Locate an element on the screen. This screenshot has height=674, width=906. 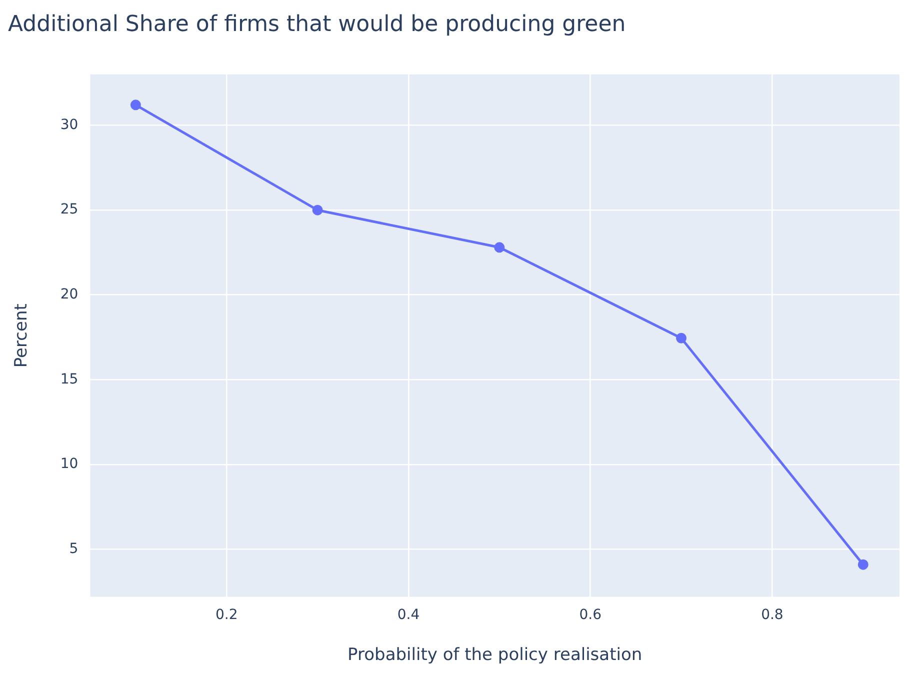
y-tick-label: 20 is located at coordinates (69, 294).